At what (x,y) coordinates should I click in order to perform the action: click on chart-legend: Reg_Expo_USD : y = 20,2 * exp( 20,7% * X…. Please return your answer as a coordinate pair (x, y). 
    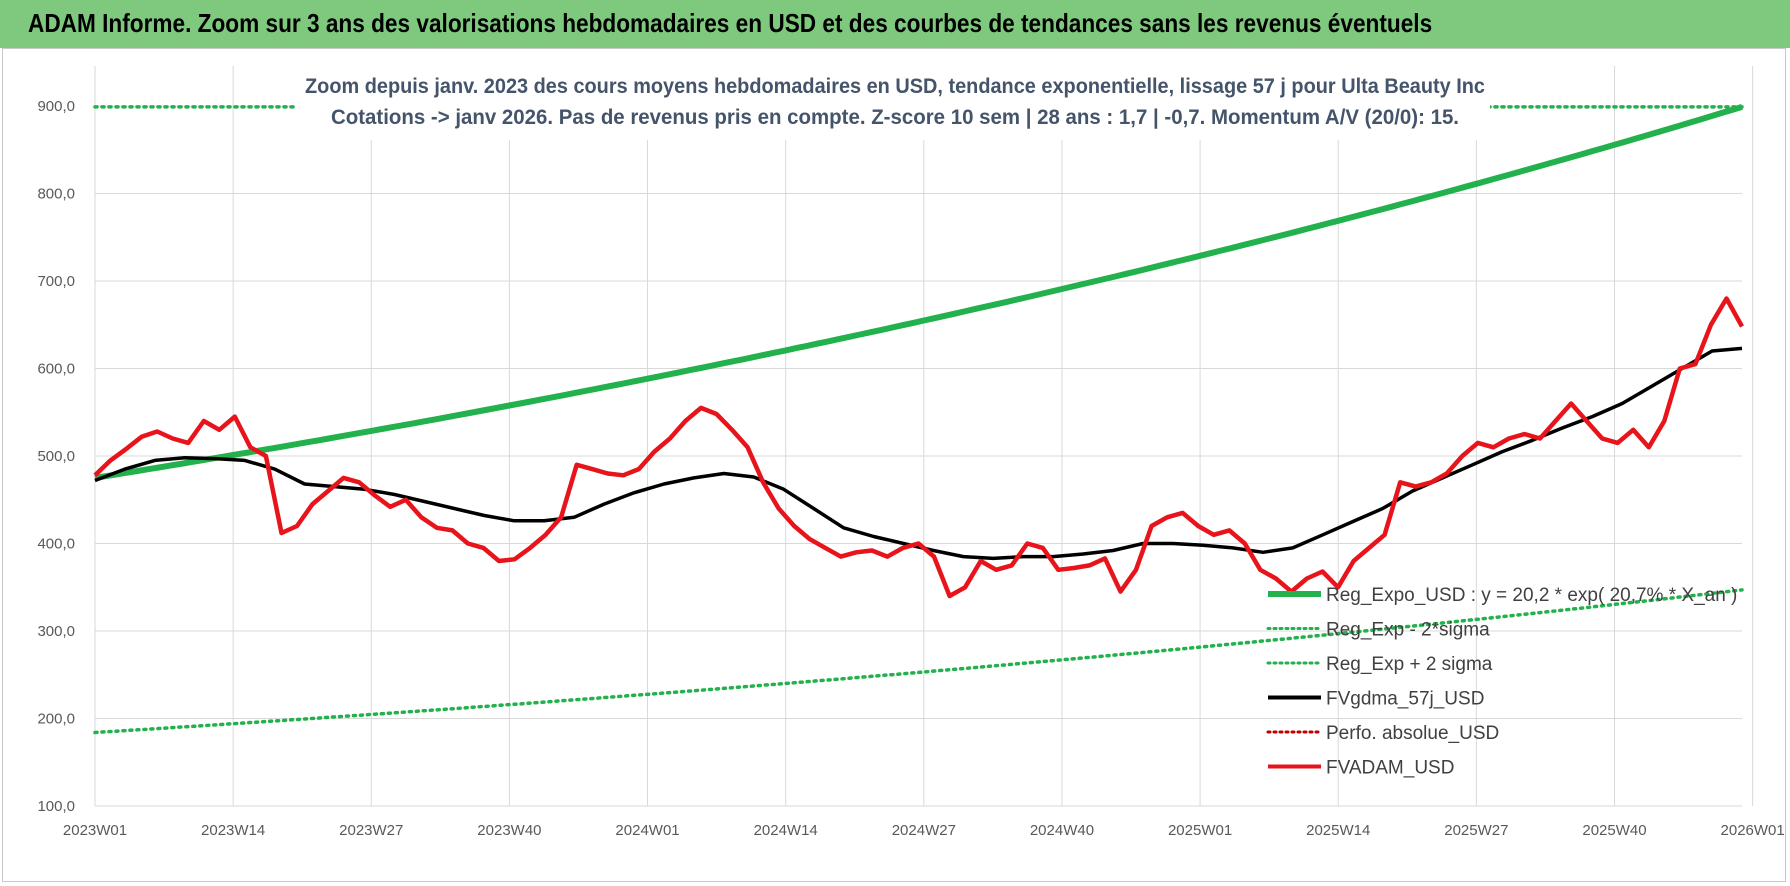
    Looking at the image, I should click on (1501, 682).